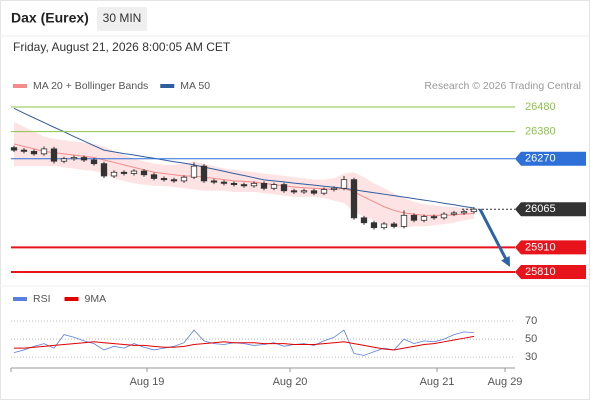  Describe the element at coordinates (531, 321) in the screenshot. I see `rsi-tick-label: 70` at that location.